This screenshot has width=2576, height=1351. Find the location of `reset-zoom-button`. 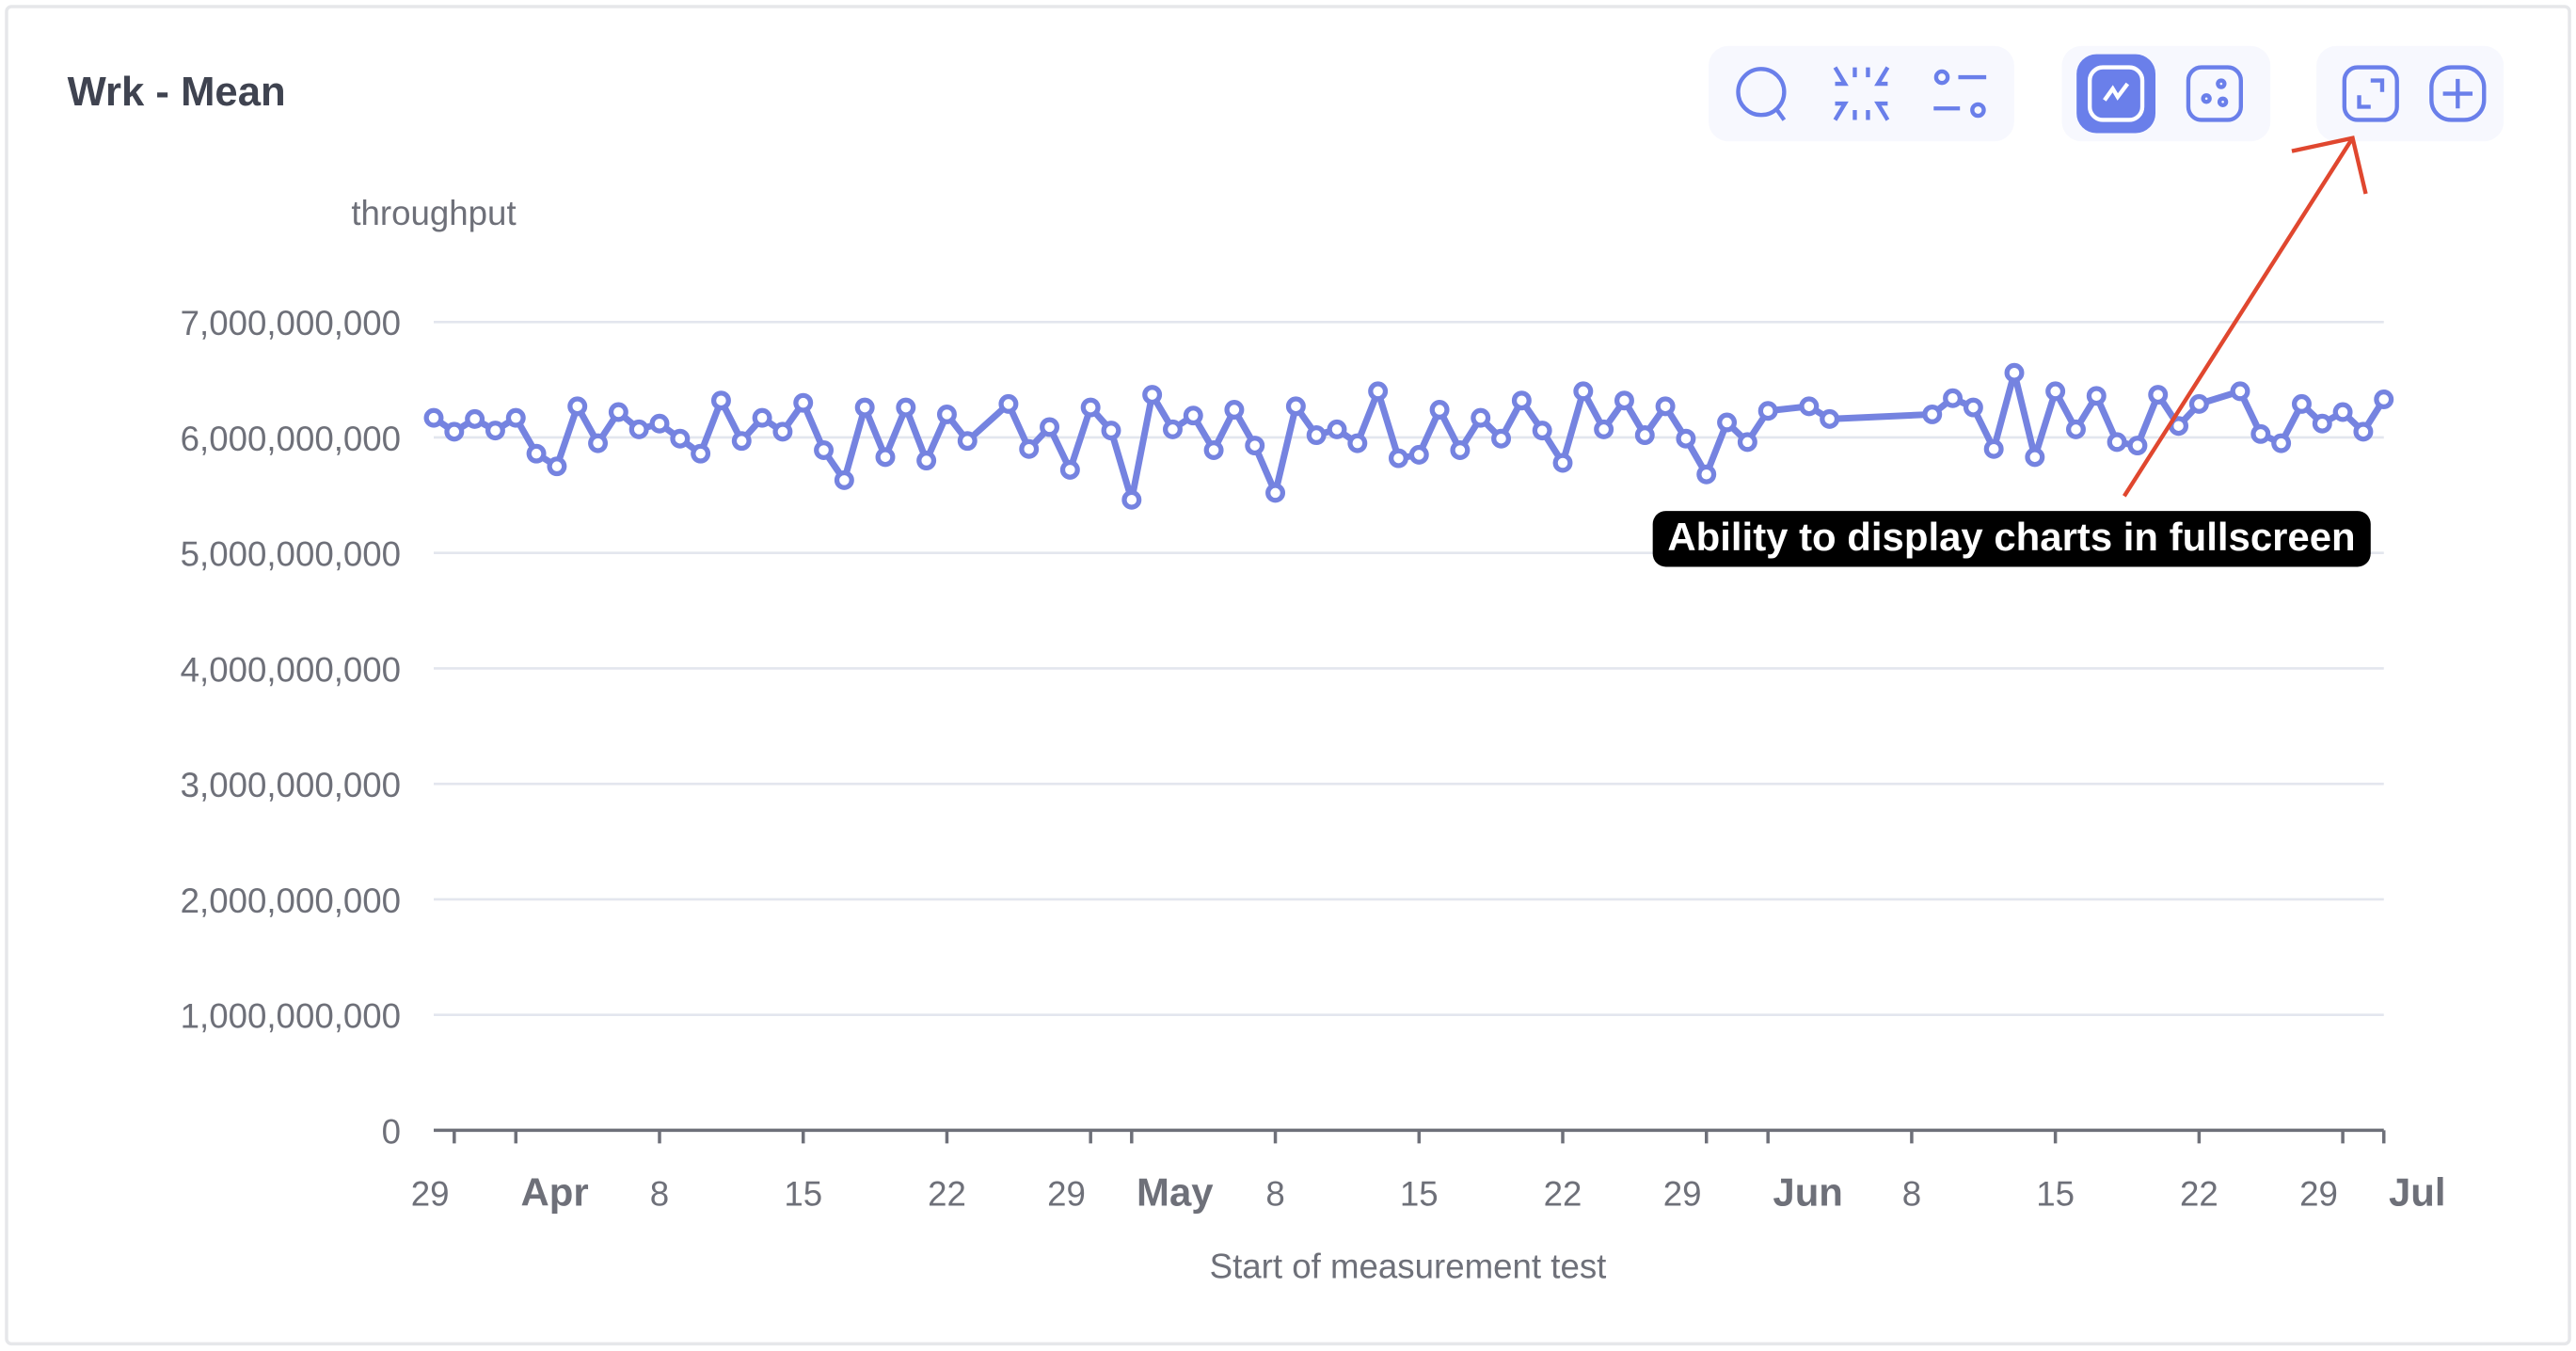

reset-zoom-button is located at coordinates (1862, 94).